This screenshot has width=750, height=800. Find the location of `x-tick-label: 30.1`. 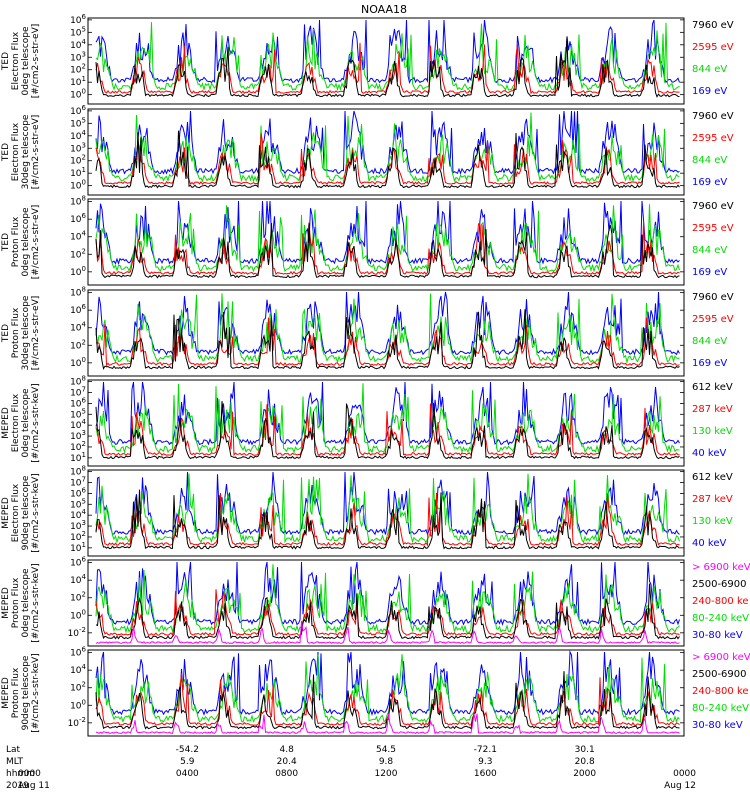

x-tick-label: 30.1 is located at coordinates (585, 750).